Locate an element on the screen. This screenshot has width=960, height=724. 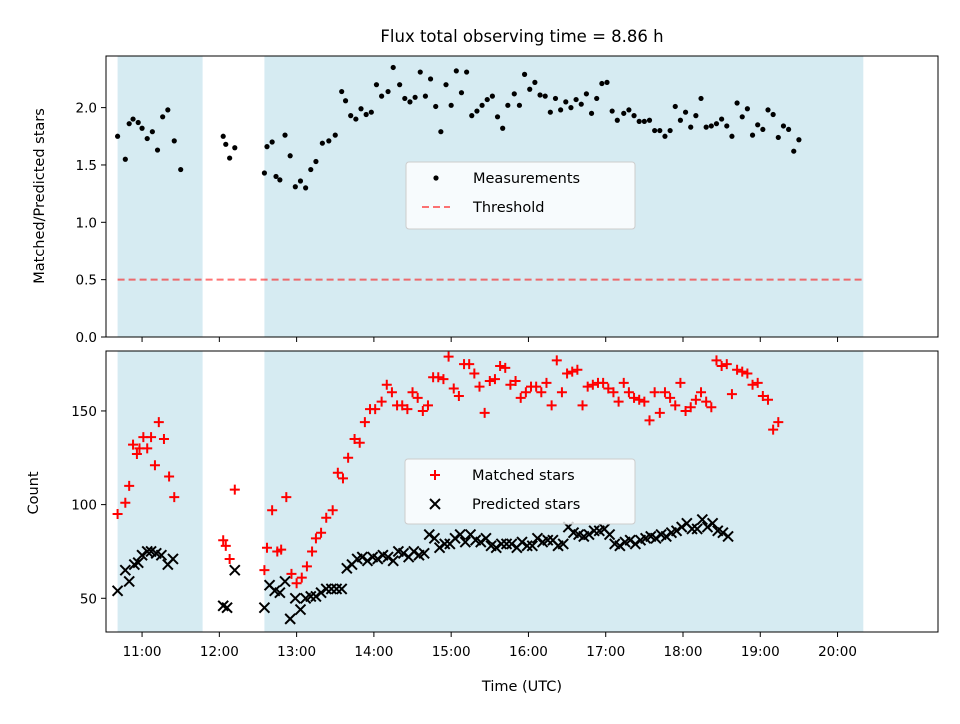
count-legend: Matched stars Predicted stars is located at coordinates (520, 491).